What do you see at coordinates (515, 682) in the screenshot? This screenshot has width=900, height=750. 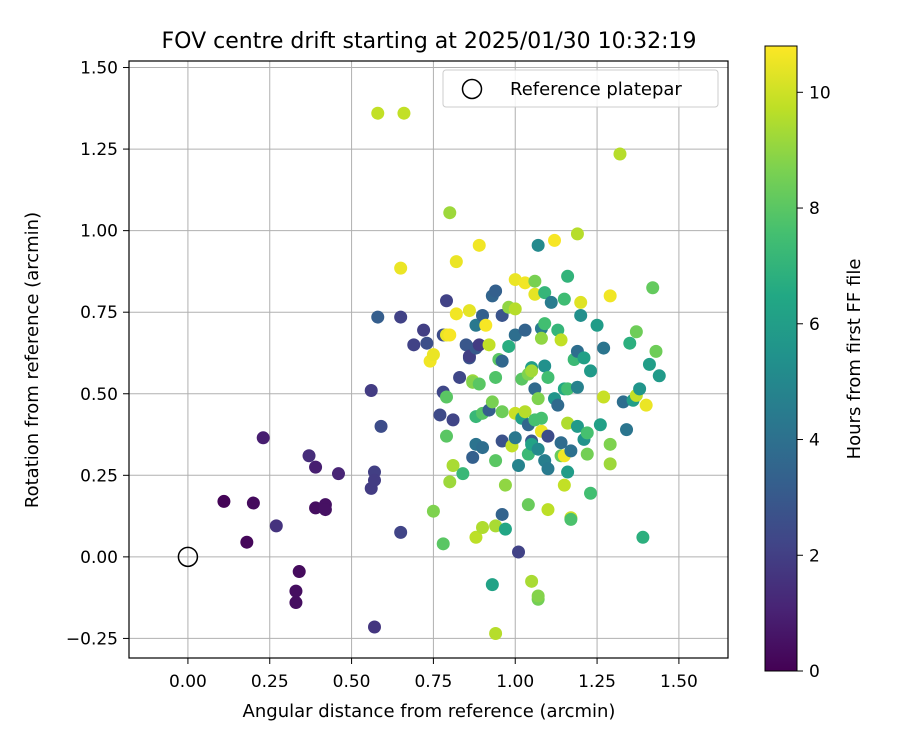 I see `x-tick-label: 1.00` at bounding box center [515, 682].